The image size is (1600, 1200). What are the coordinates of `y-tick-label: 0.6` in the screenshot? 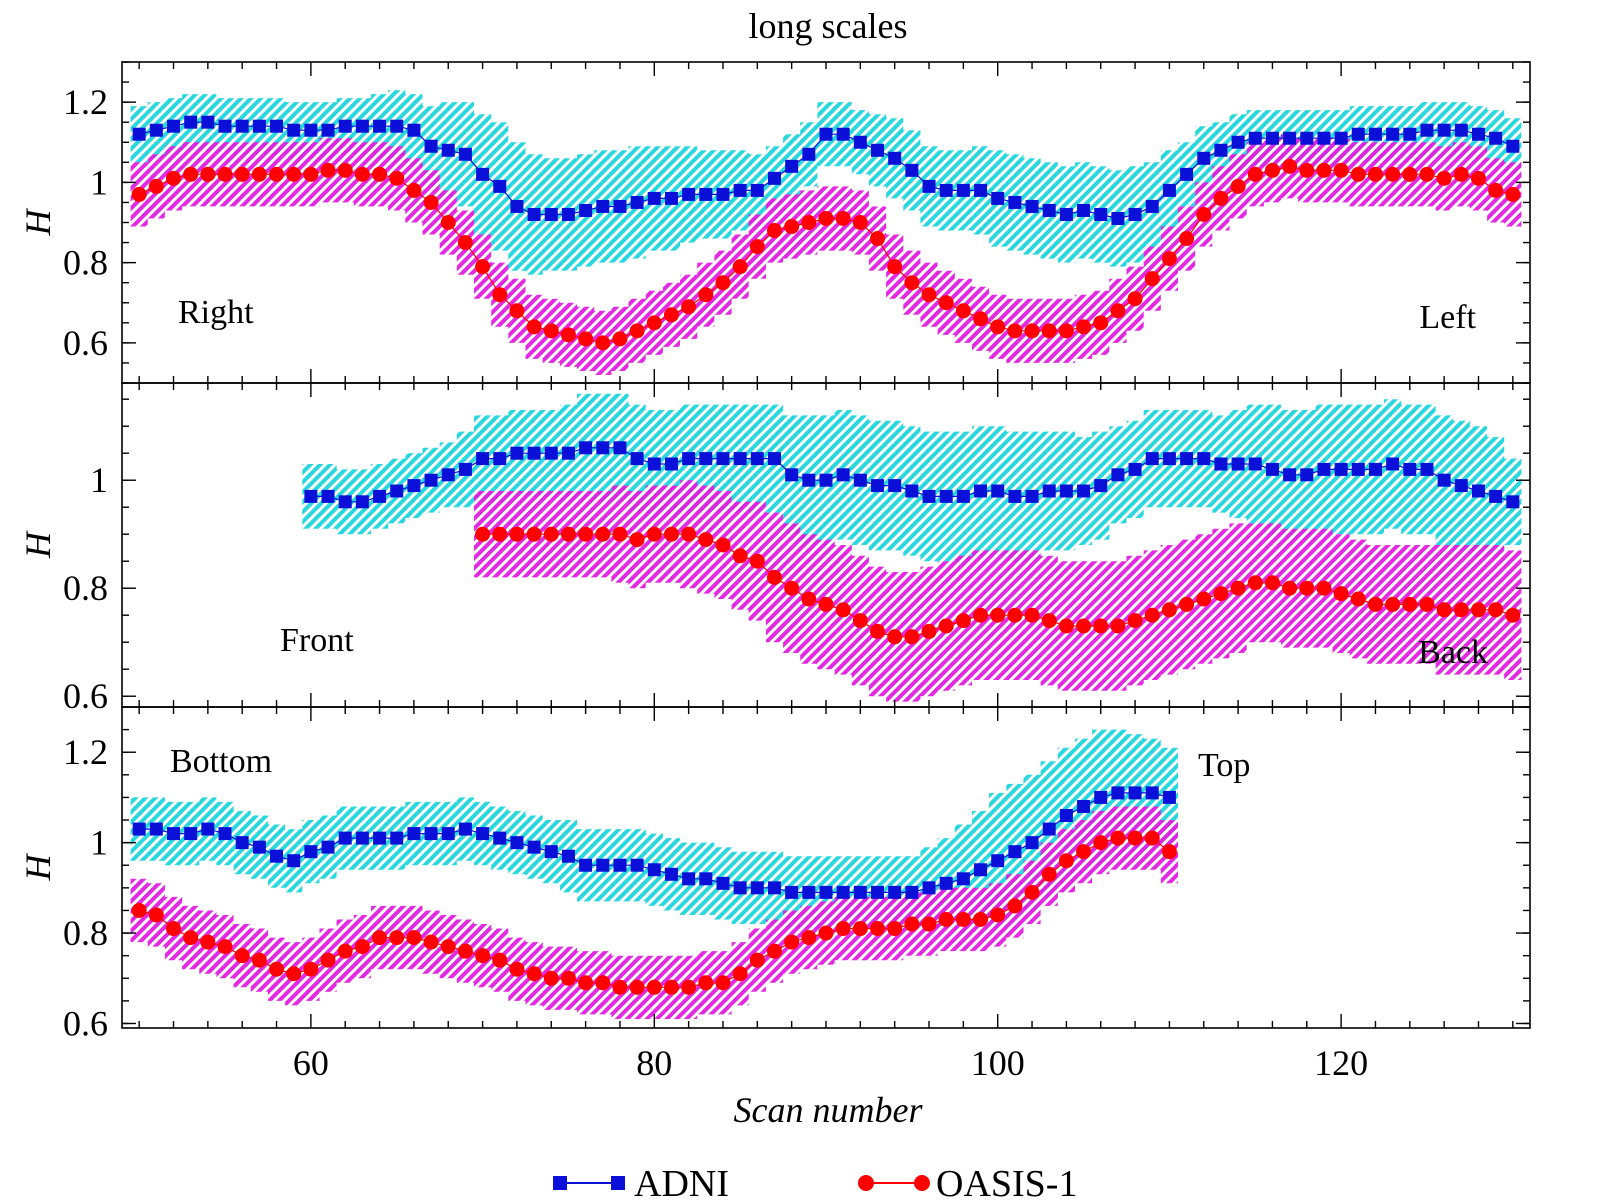 It's located at (85, 696).